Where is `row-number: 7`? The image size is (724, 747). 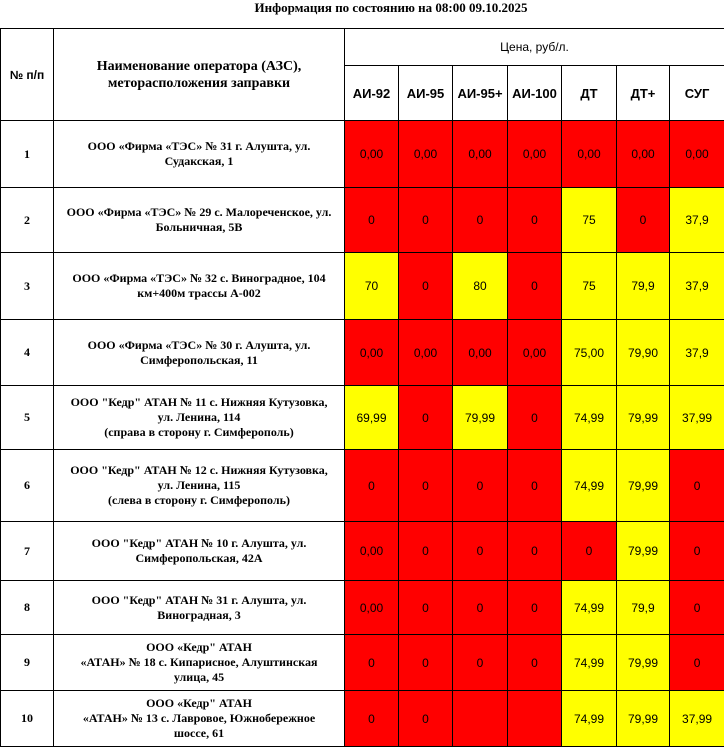
row-number: 7 is located at coordinates (27, 551).